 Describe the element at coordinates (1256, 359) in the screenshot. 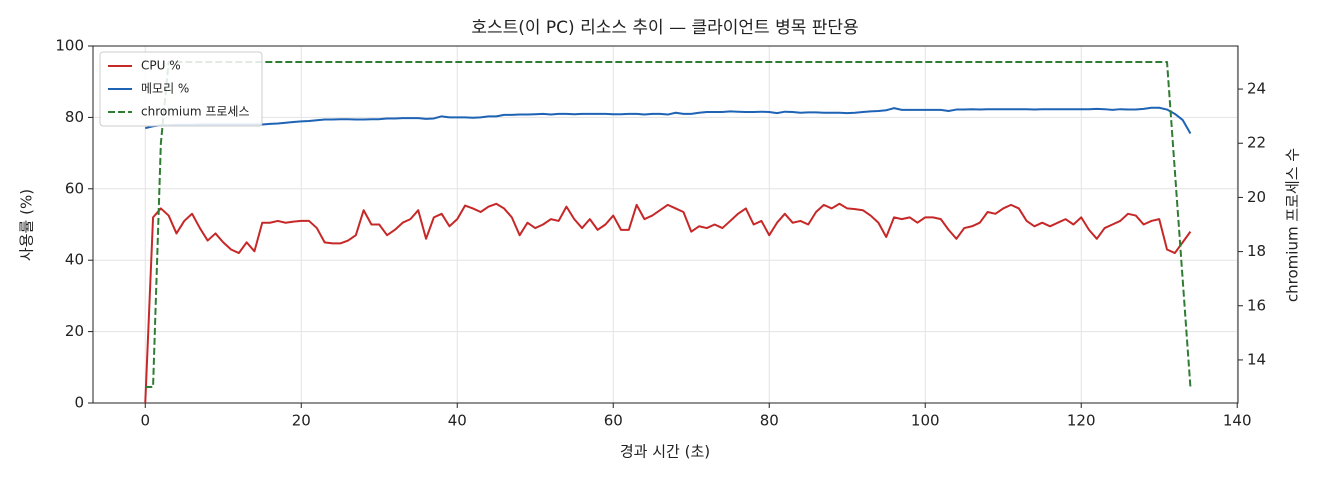

I see `y2-tick-label: 14` at that location.